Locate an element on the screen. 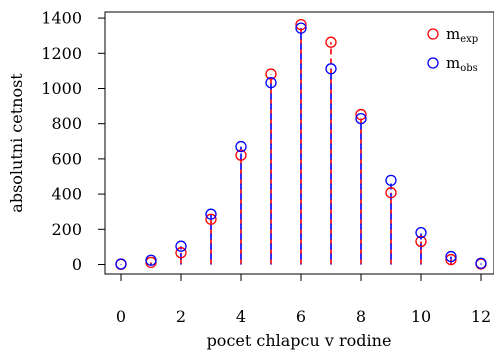 The height and width of the screenshot is (351, 494). legend-marker-exp is located at coordinates (433, 34).